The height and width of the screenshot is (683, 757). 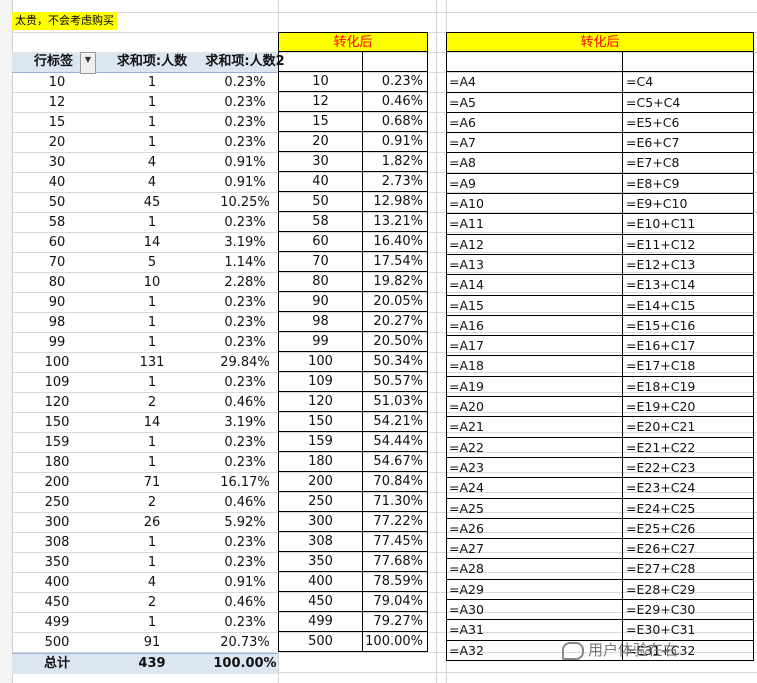 What do you see at coordinates (152, 522) in the screenshot?
I see `count-cell: 26` at bounding box center [152, 522].